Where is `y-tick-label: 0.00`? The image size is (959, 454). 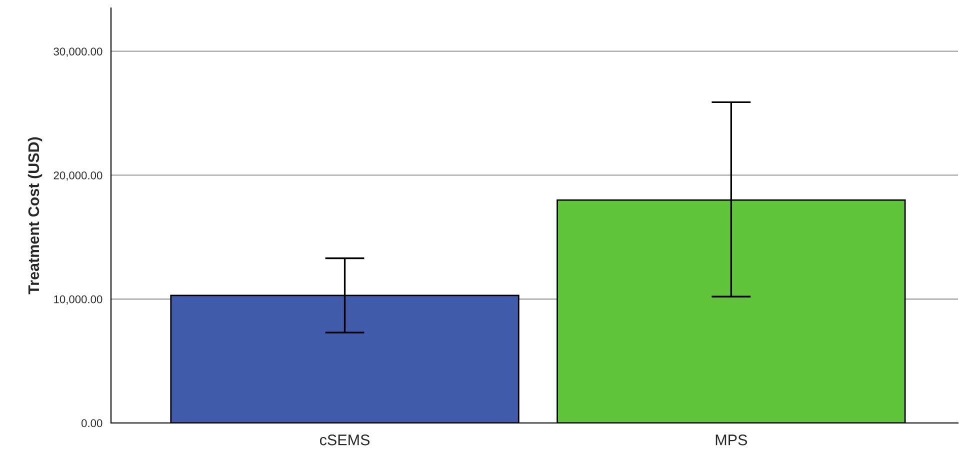
y-tick-label: 0.00 is located at coordinates (91, 423).